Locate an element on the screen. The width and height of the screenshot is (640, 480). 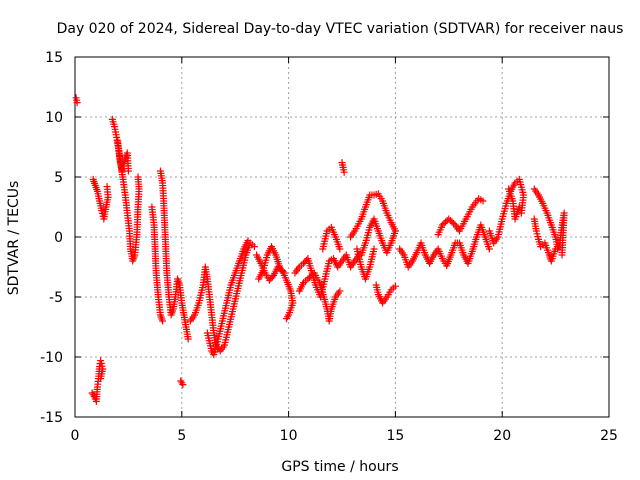
x-tick-label: 15 is located at coordinates (395, 436).